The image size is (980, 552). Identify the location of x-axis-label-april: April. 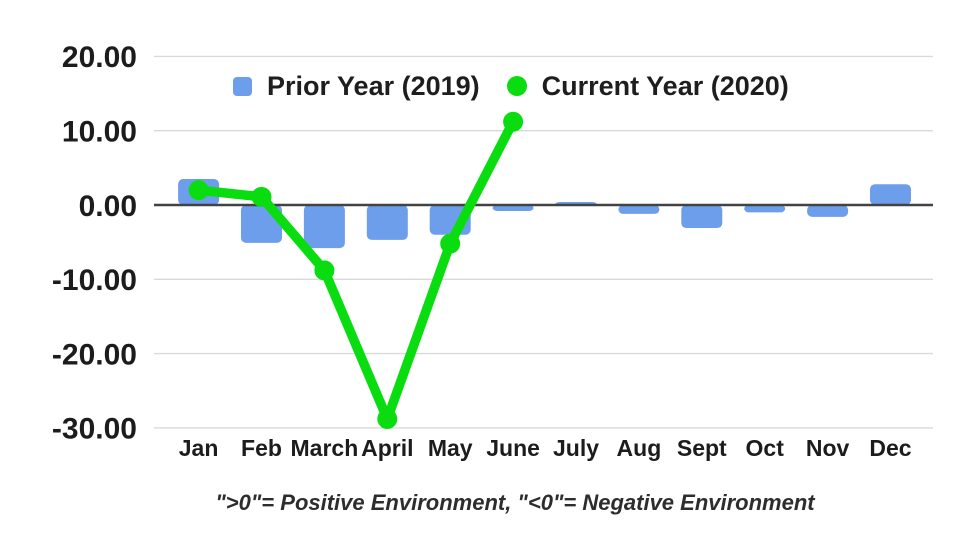
(387, 448).